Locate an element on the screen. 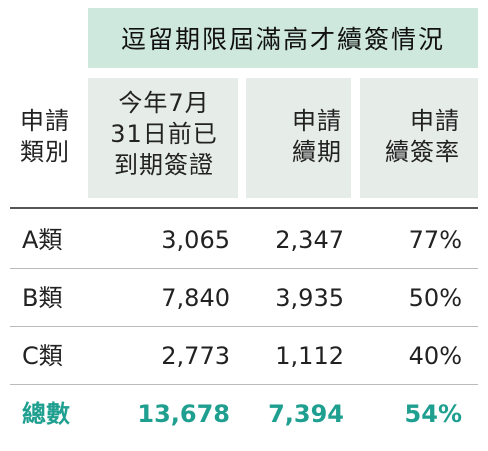 Image resolution: width=488 pixels, height=451 pixels. row-renewal-applications: 2,347 is located at coordinates (309, 240).